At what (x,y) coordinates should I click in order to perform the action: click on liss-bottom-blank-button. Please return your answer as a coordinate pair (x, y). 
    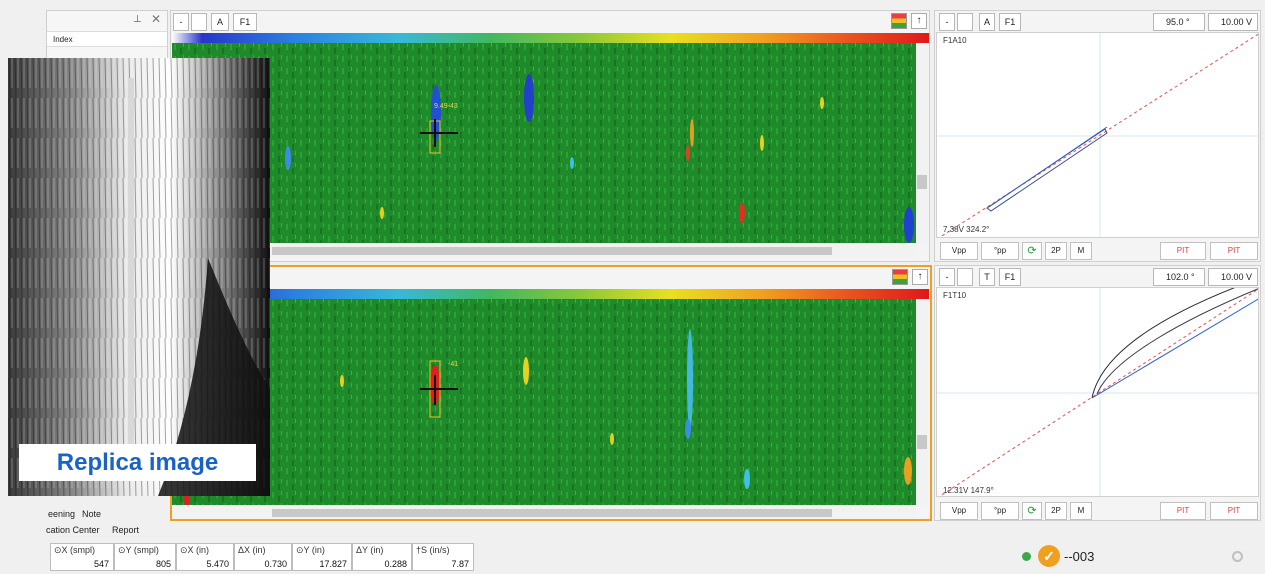
    Looking at the image, I should click on (965, 277).